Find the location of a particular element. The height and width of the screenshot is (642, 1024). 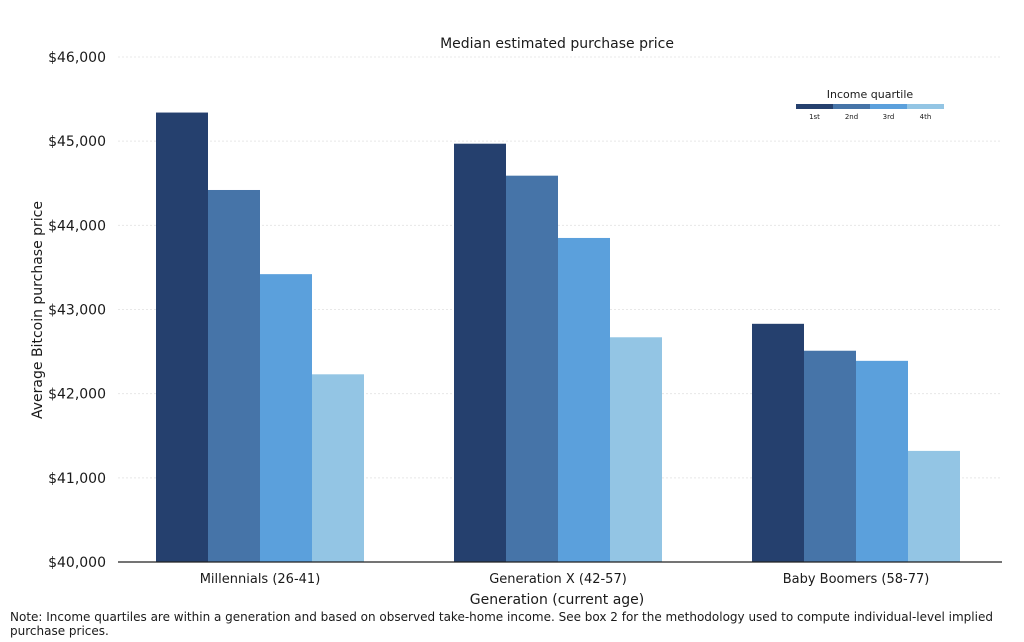

chart-title: Median estimated purchase price is located at coordinates (557, 44).